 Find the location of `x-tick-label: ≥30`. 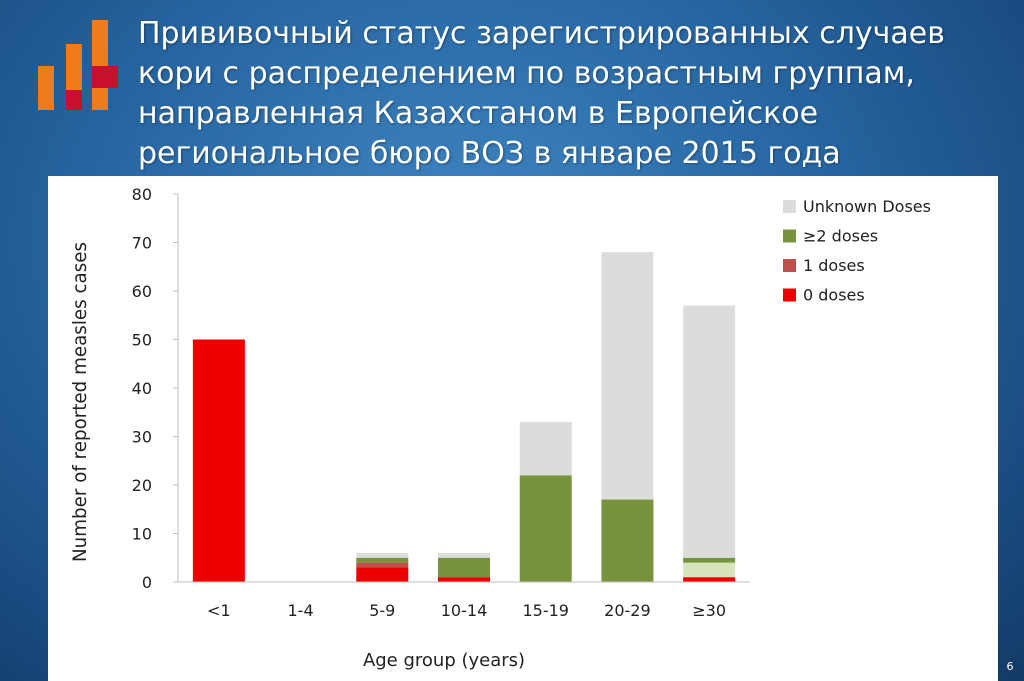

x-tick-label: ≥30 is located at coordinates (709, 610).